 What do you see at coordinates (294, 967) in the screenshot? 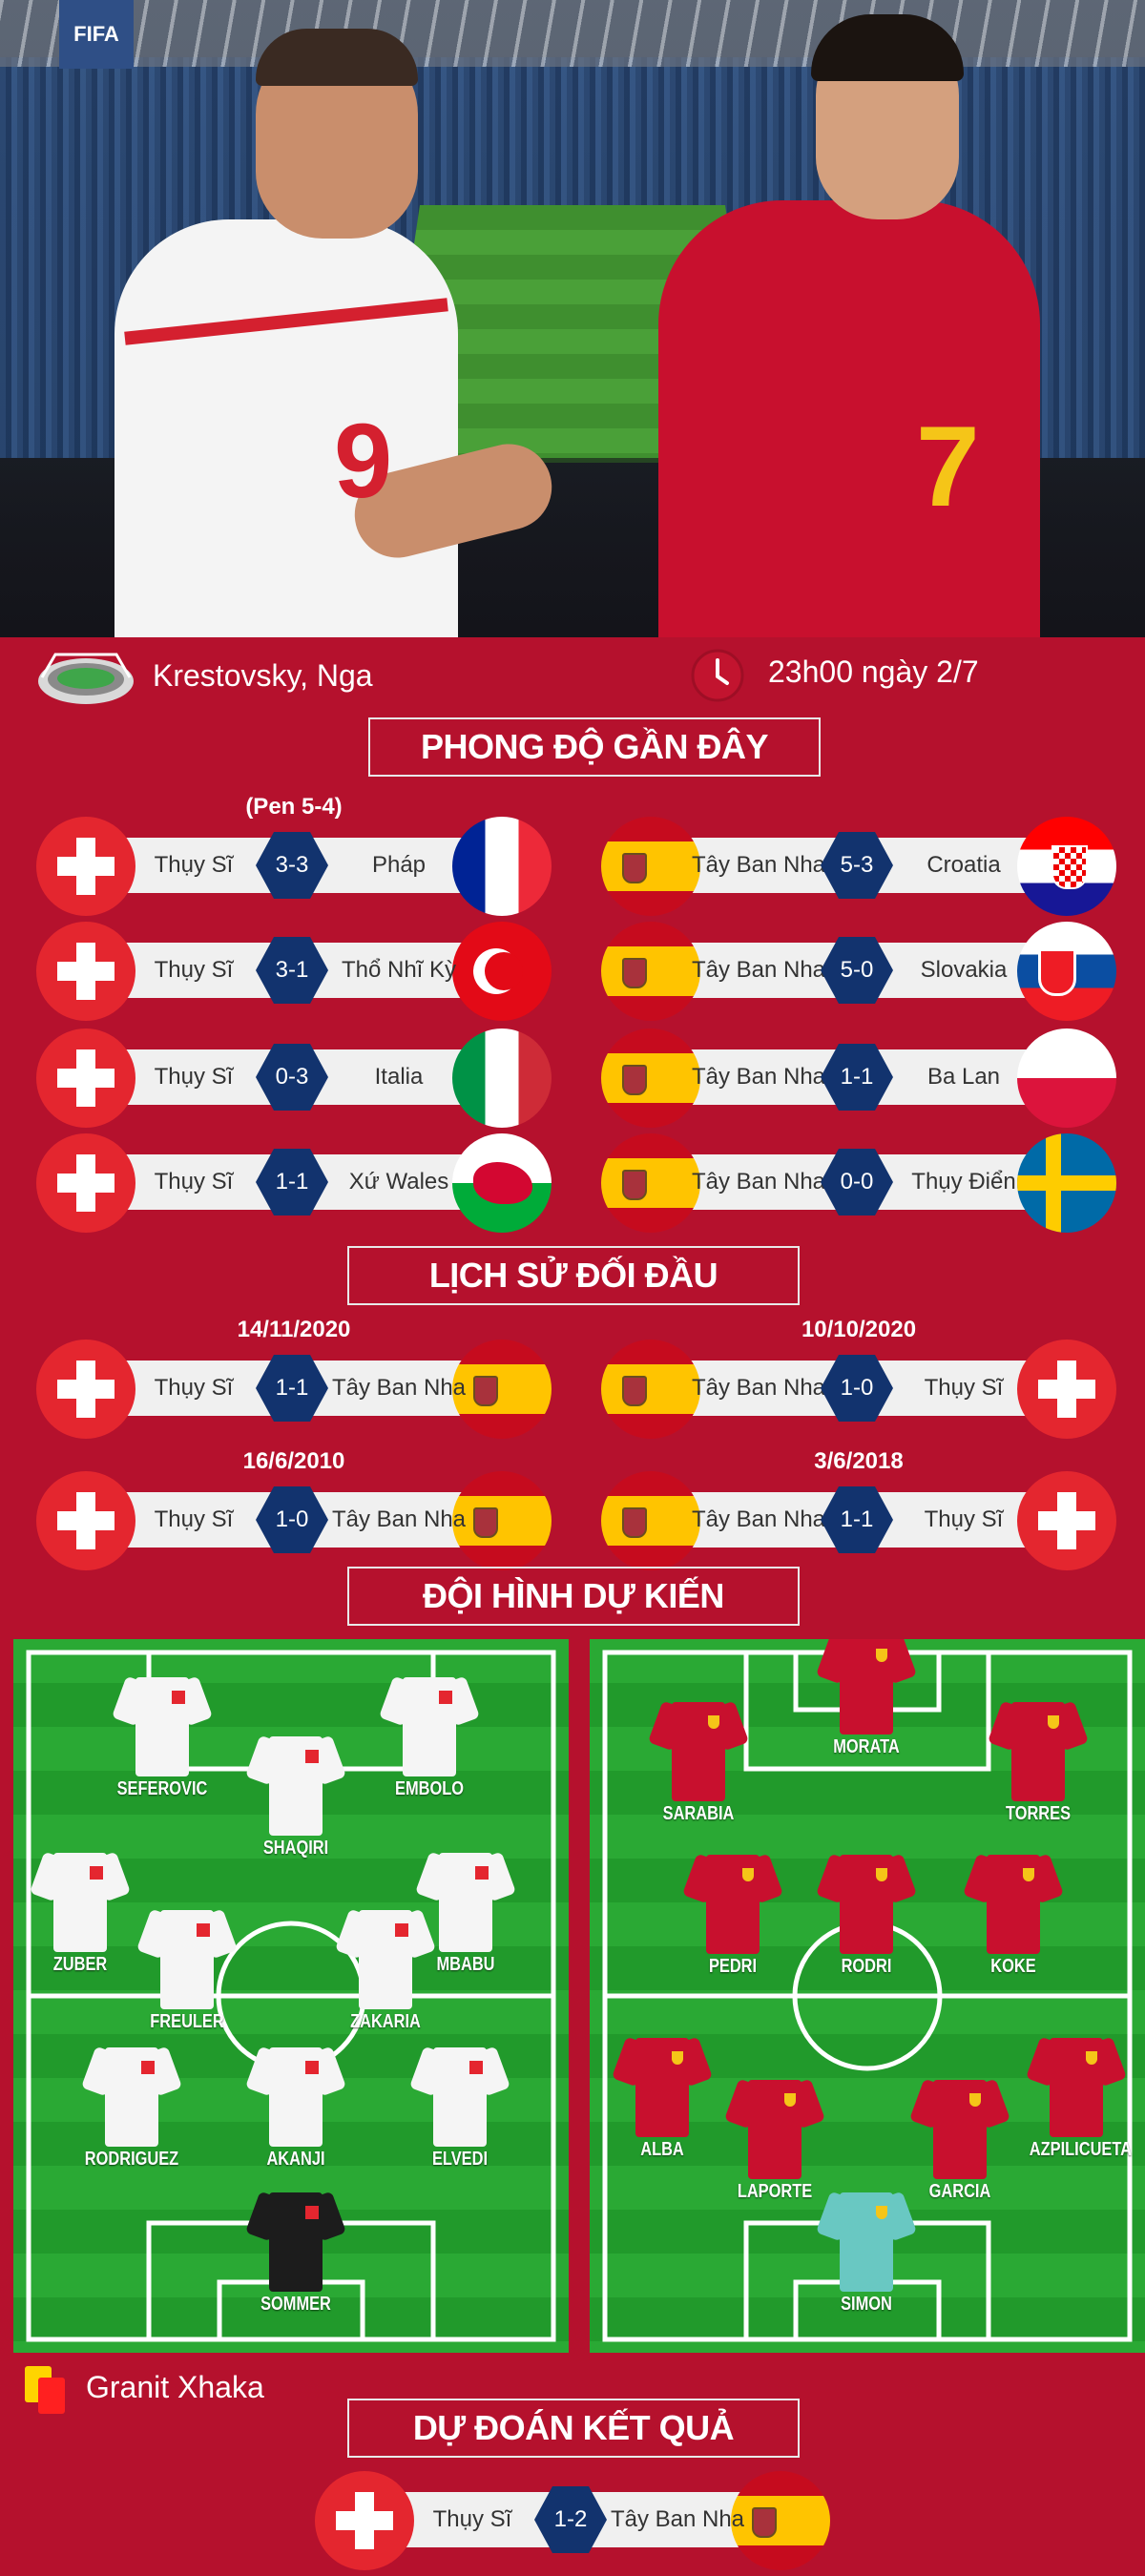
I see `match-row: Thụy Sĩ 3-1 Thổ Nhĩ Kỳ` at bounding box center [294, 967].